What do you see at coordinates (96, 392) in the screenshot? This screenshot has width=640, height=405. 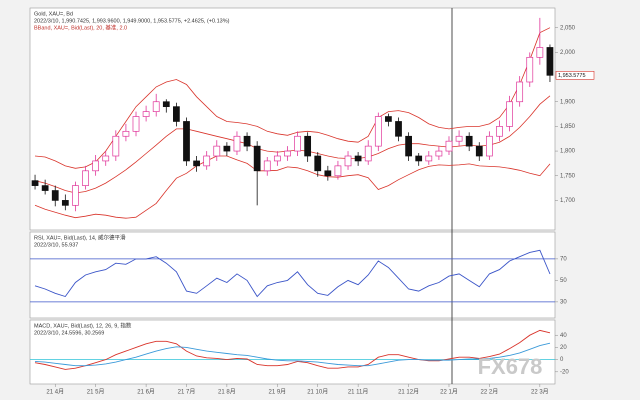 I see `x-tick-label: 21 5月` at bounding box center [96, 392].